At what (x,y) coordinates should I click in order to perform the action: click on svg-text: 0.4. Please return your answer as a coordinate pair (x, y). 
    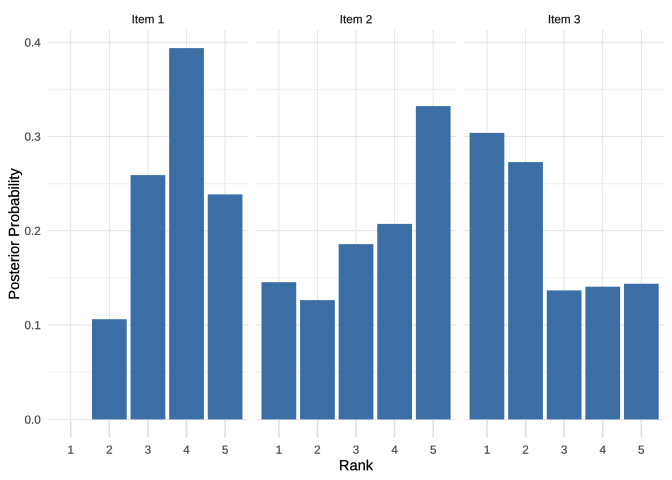
    Looking at the image, I should click on (33, 42).